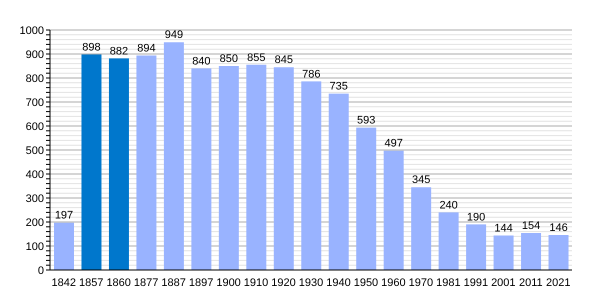 This screenshot has height=300, width=600. I want to click on data-label: 845, so click(283, 60).